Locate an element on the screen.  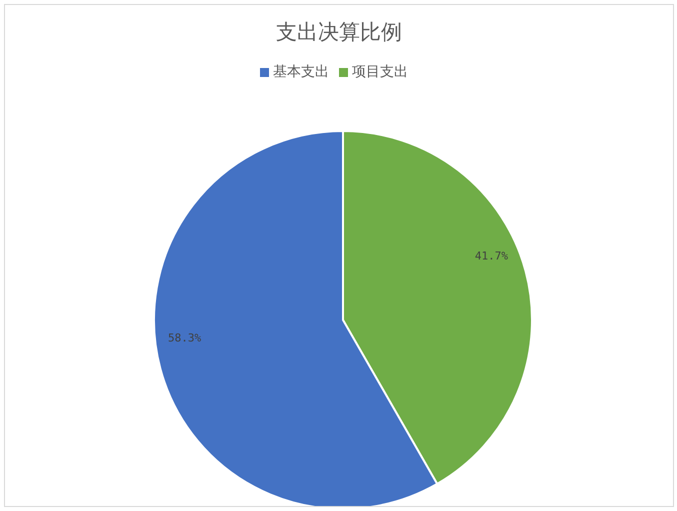
legend-label: 项目支出 is located at coordinates (380, 72).